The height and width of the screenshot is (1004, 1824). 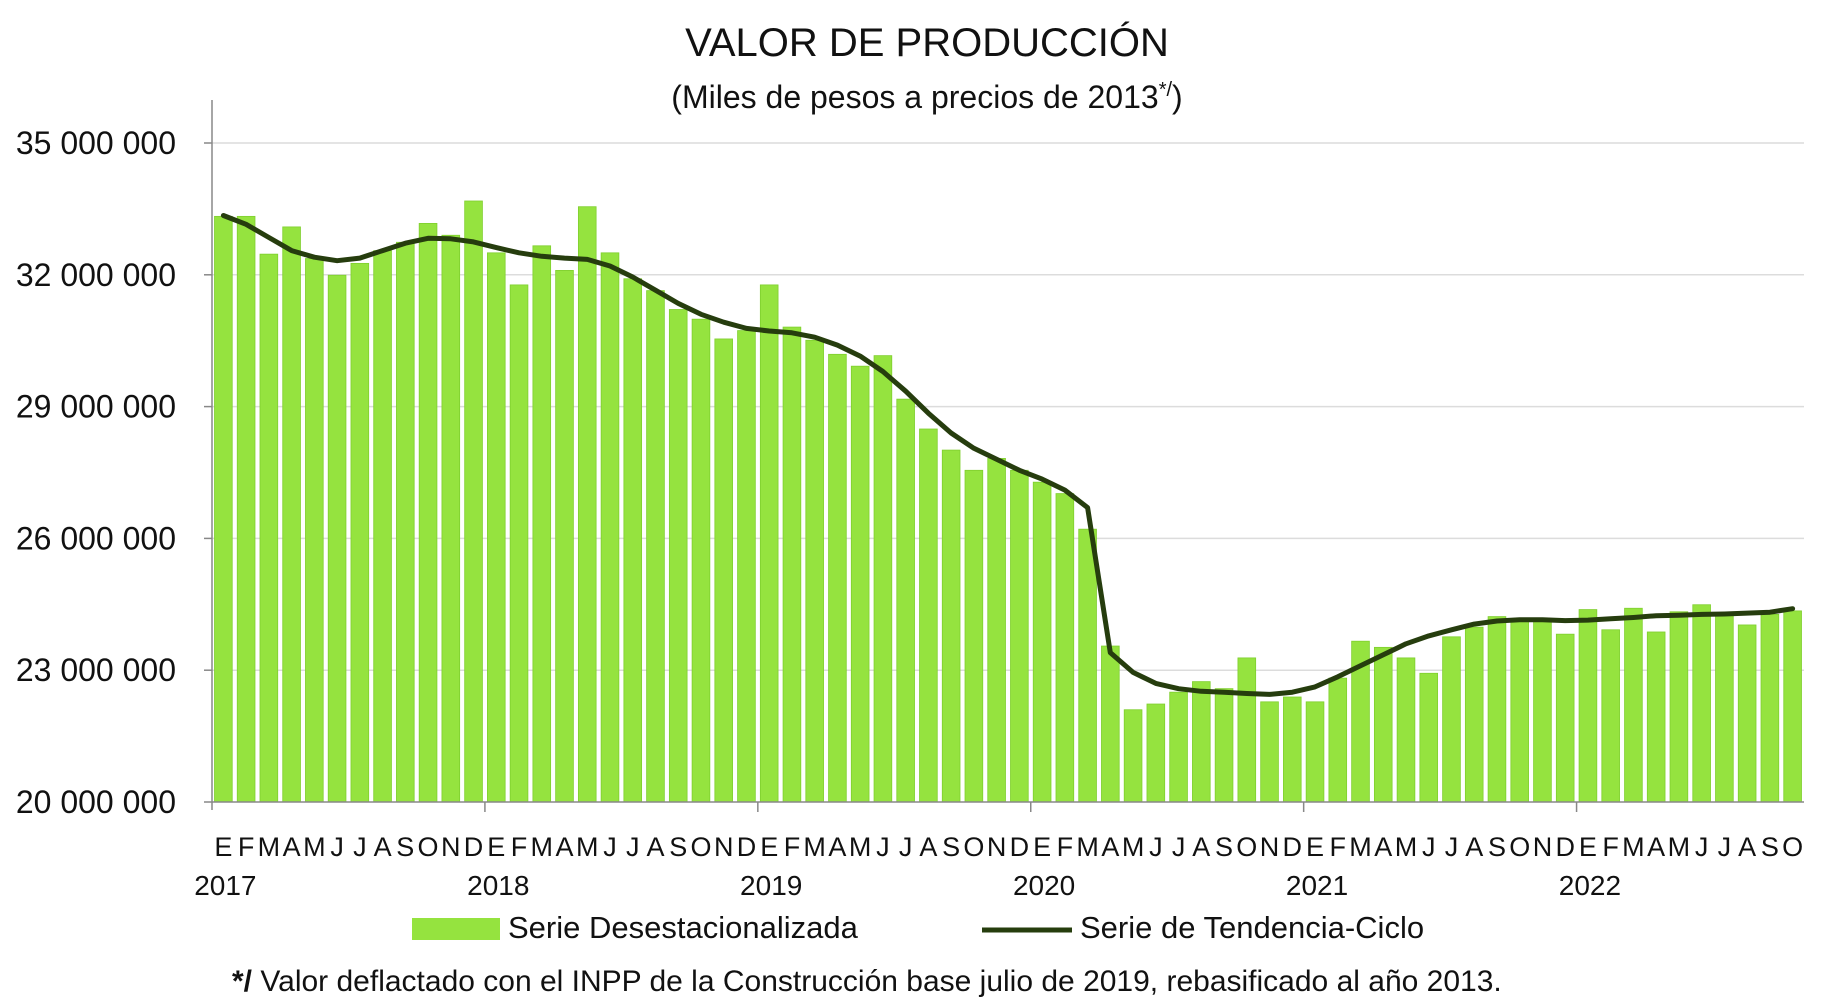 I want to click on x-year-label: 2020, so click(x=1044, y=885).